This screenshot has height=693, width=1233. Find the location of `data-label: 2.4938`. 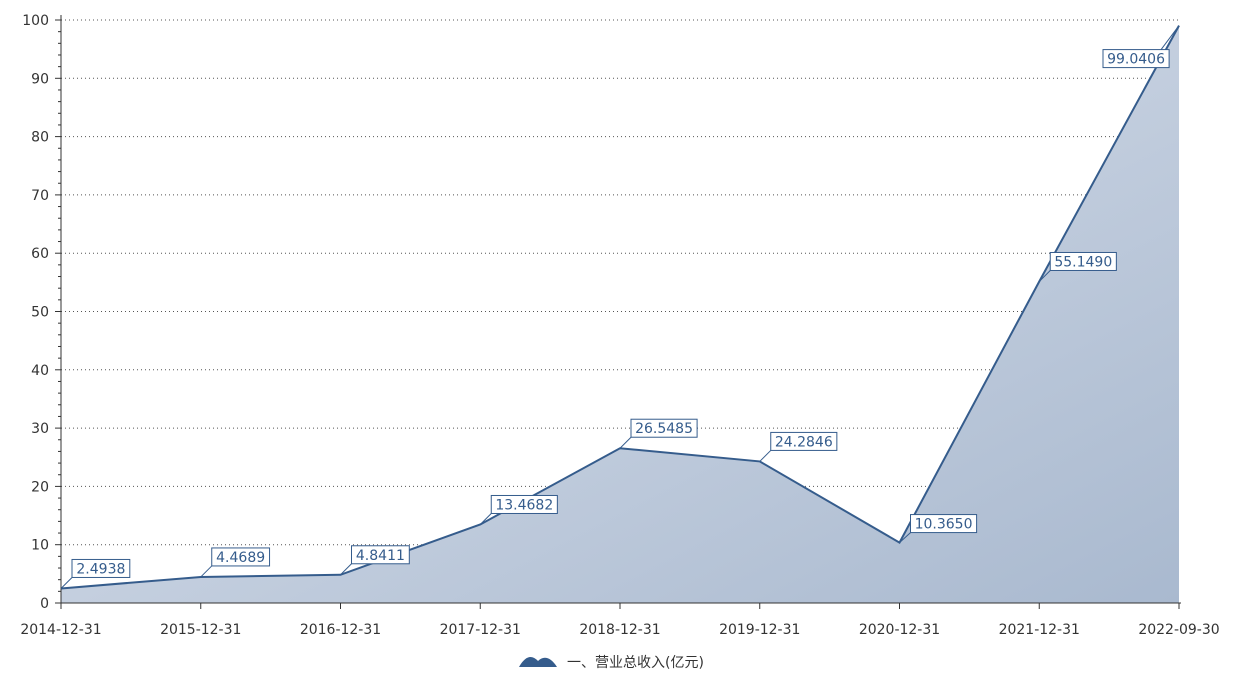

data-label: 2.4938 is located at coordinates (100, 569).